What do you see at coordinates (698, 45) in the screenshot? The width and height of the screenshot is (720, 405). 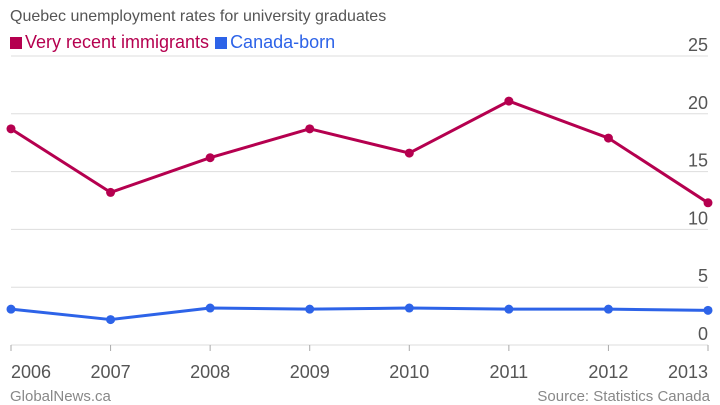 I see `y-tick-label: 25` at bounding box center [698, 45].